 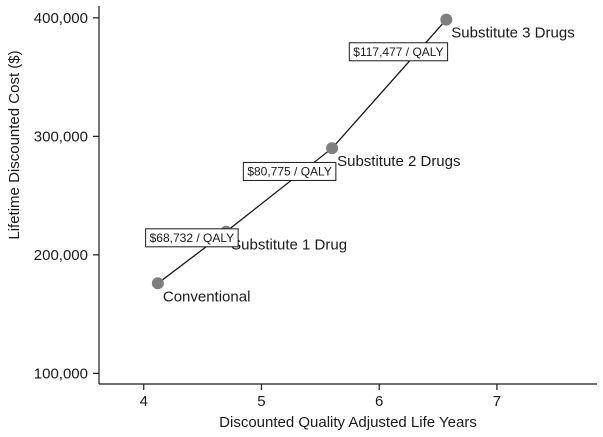 I want to click on icer-label: $80,775 / QALY, so click(x=289, y=171).